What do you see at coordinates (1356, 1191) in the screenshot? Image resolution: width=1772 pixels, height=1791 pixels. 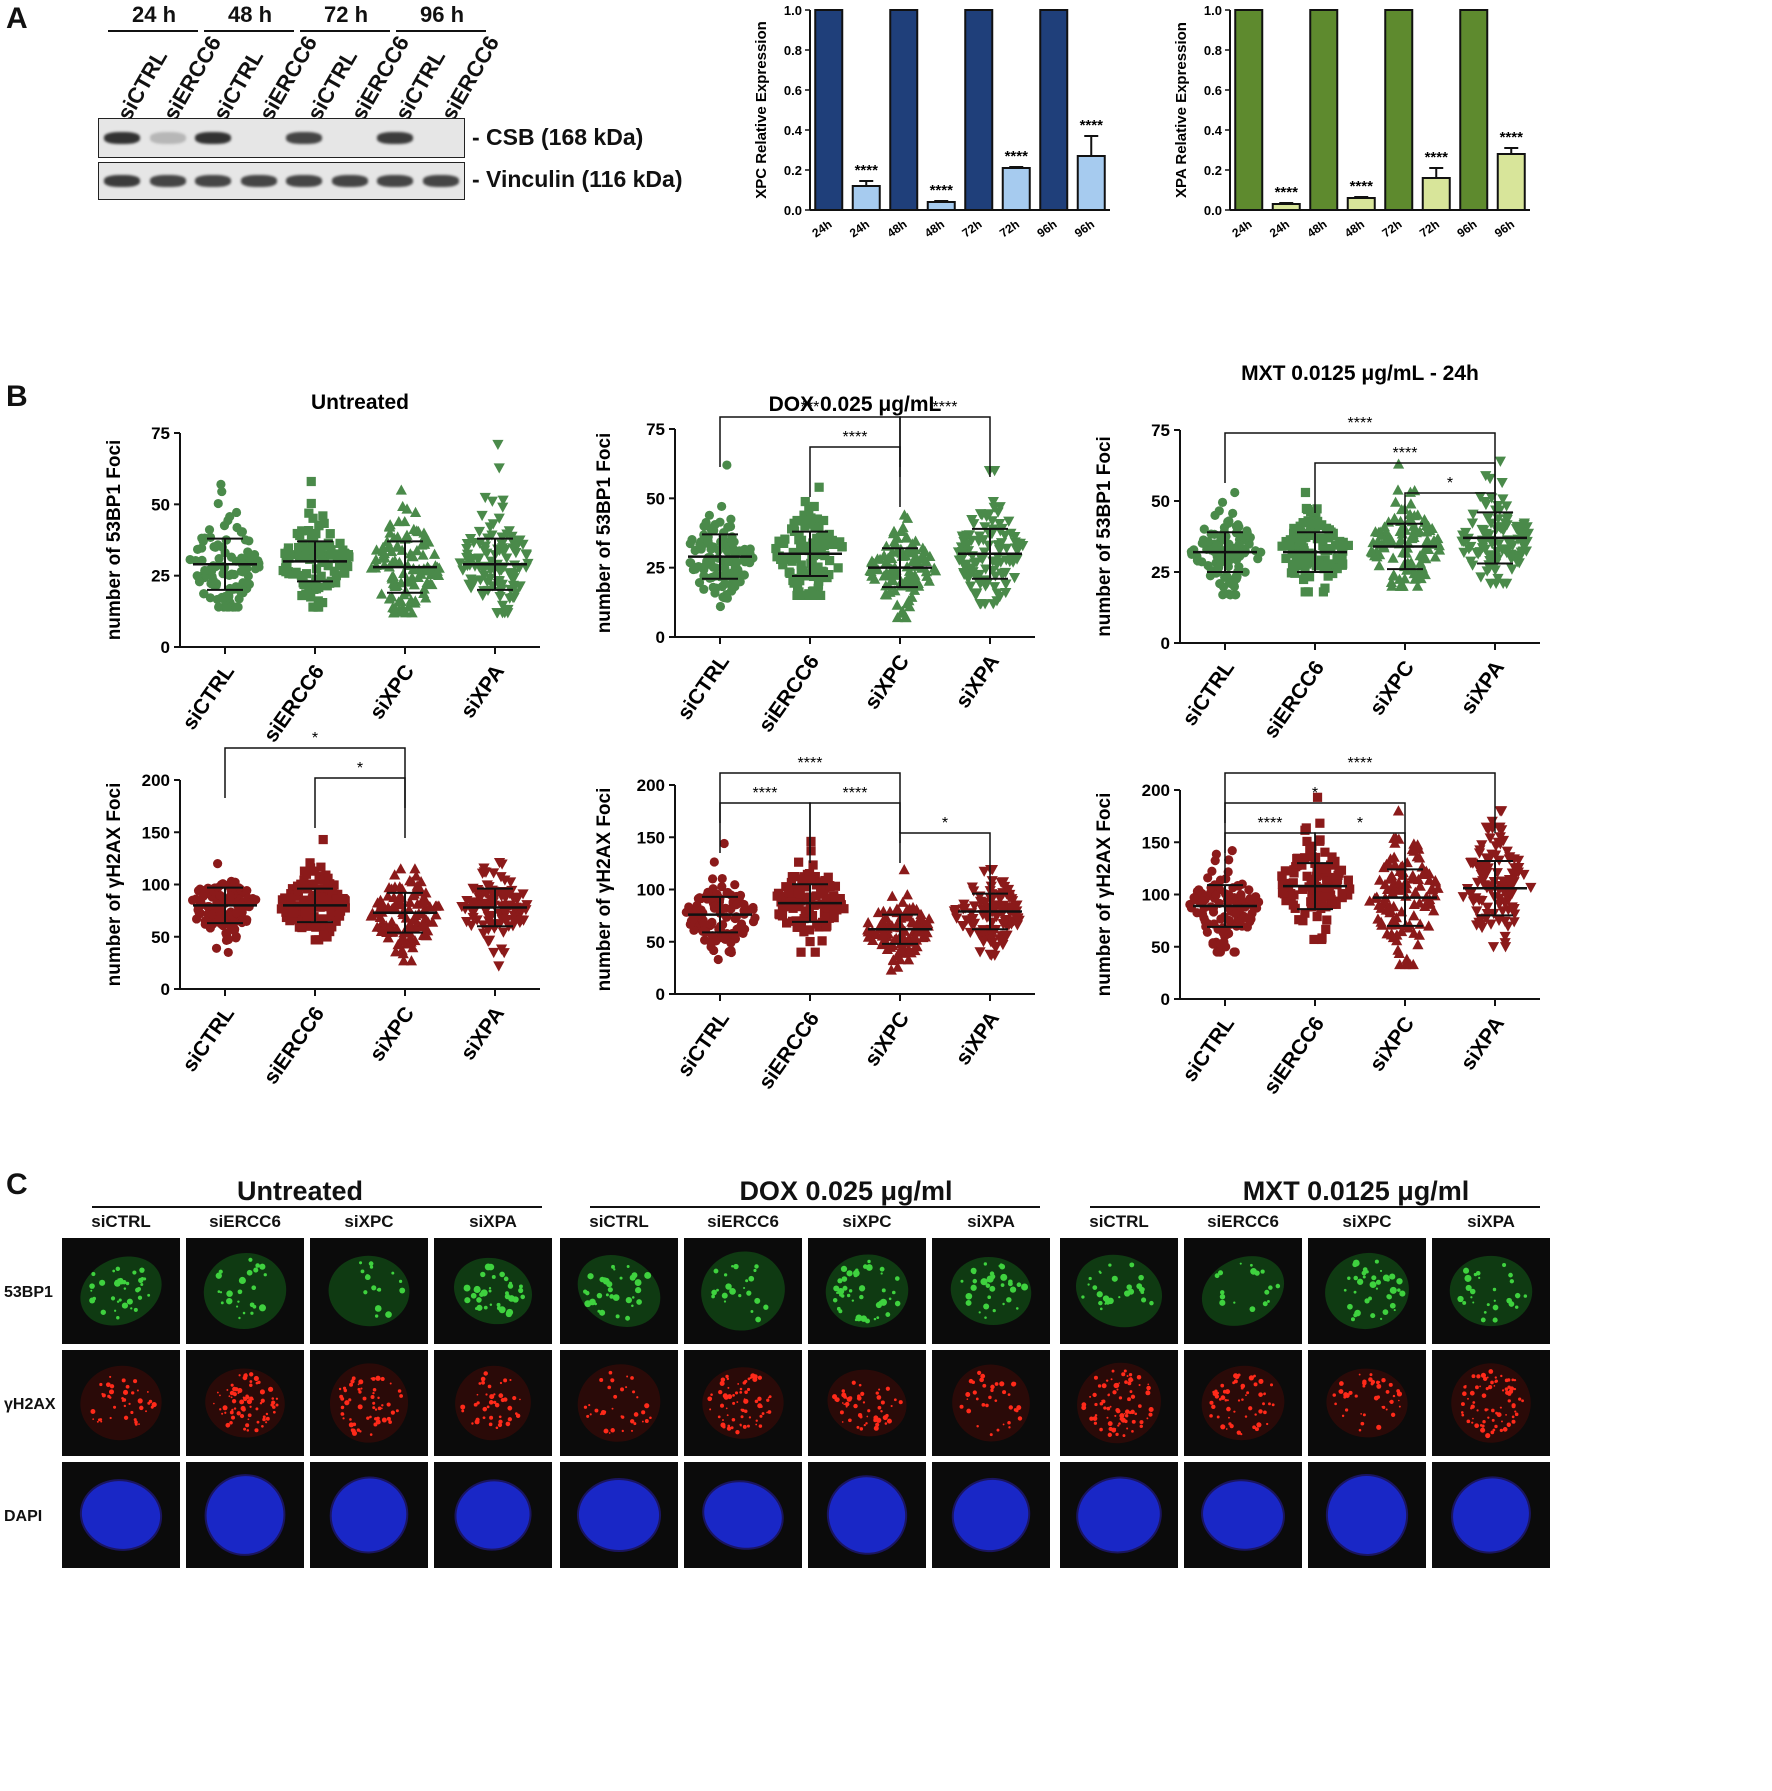 I see `microscopy-group-title: MXT 0.0125 μg/ml` at bounding box center [1356, 1191].